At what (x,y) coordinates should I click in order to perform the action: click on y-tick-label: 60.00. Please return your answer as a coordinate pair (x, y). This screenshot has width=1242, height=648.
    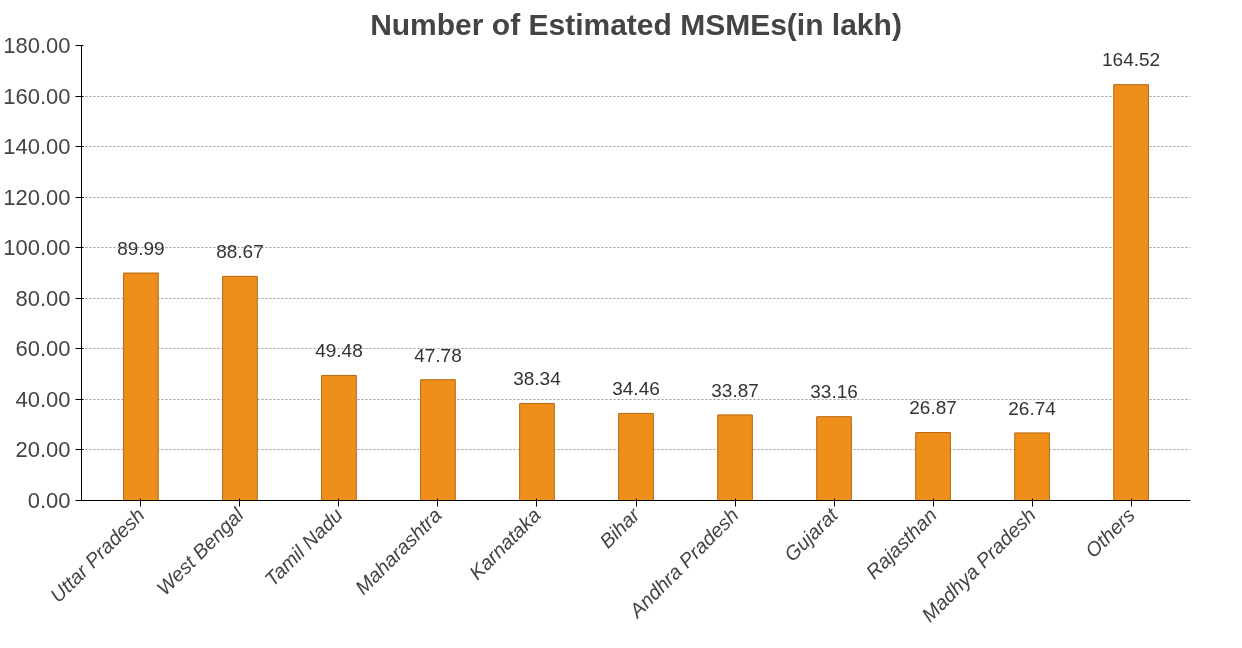
    Looking at the image, I should click on (43, 349).